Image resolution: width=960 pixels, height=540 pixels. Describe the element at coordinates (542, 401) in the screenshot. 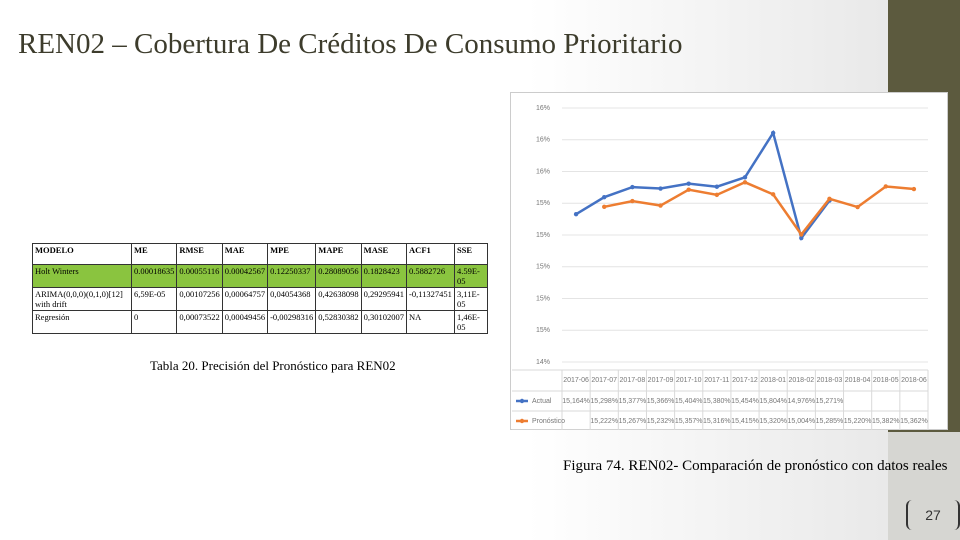

I see `legend-label: Actual` at that location.